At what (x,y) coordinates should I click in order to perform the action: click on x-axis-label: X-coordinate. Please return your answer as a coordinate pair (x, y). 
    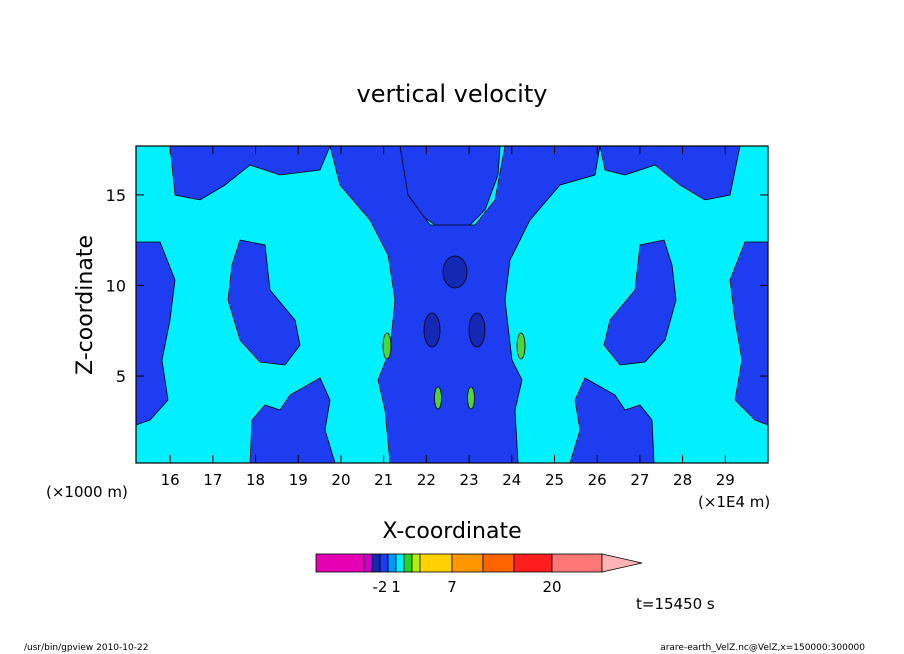
    Looking at the image, I should click on (451, 531).